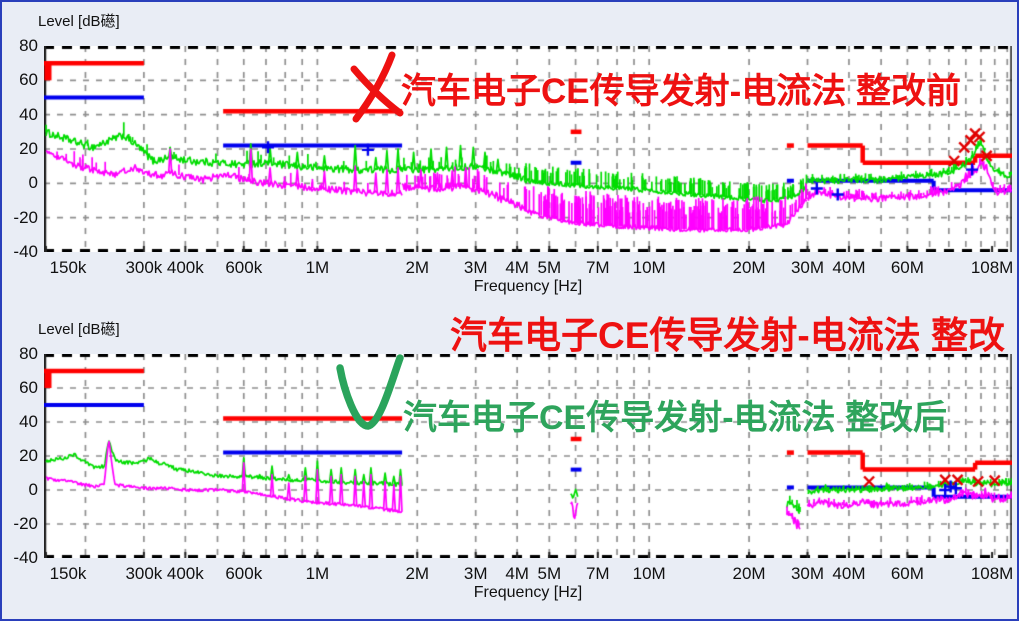 The width and height of the screenshot is (1019, 621). I want to click on annotation-after: 汽车电子CE传导发射-电流法 整改后, so click(675, 418).